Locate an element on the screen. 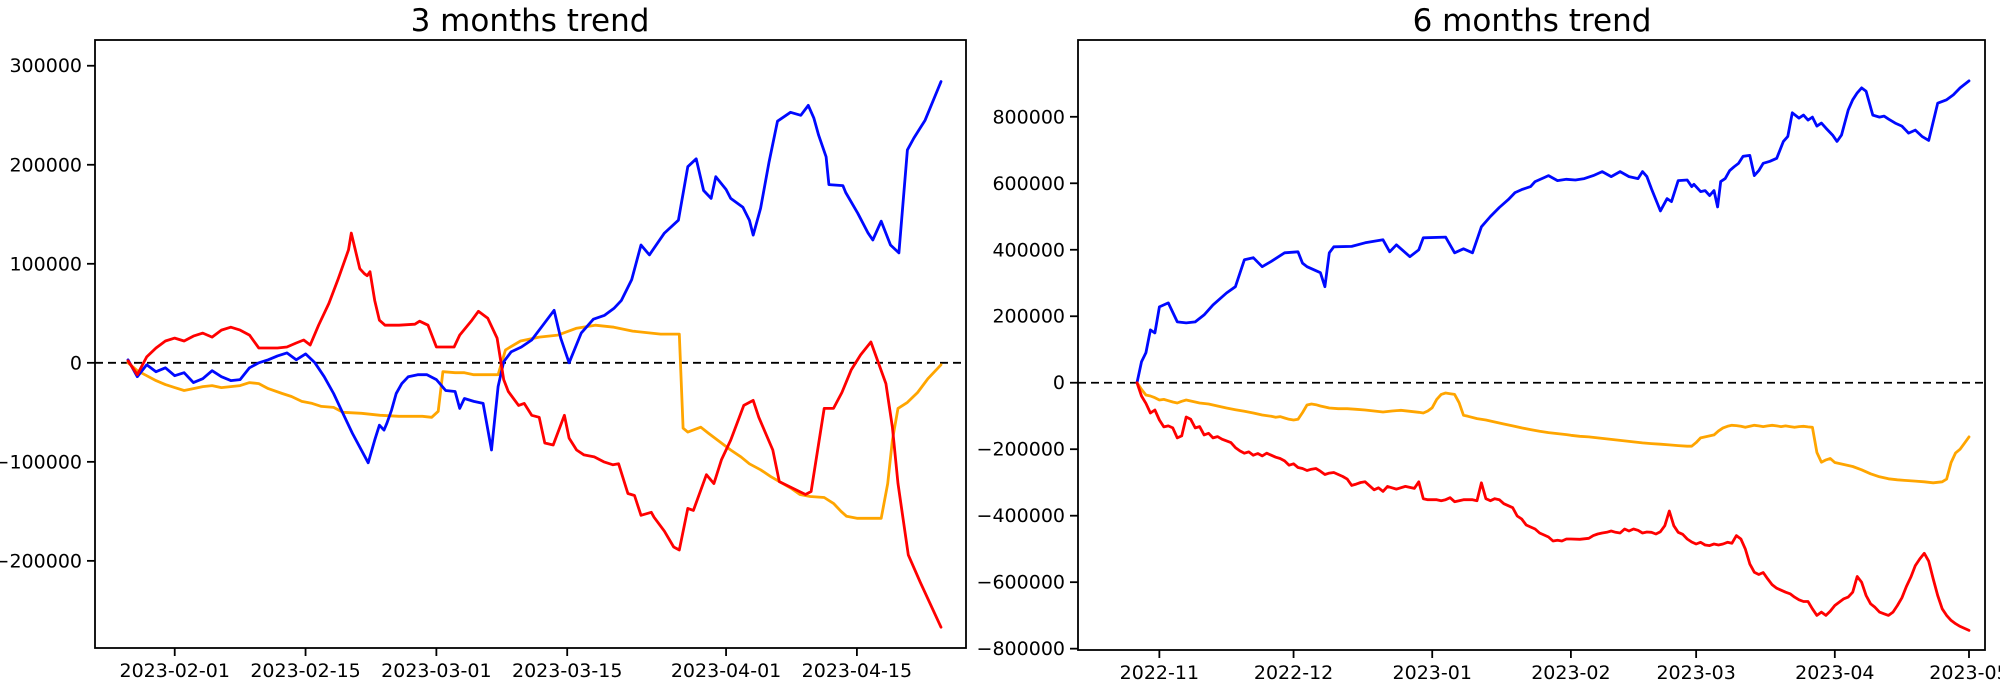  y-tick-label: 300000 is located at coordinates (45, 66).